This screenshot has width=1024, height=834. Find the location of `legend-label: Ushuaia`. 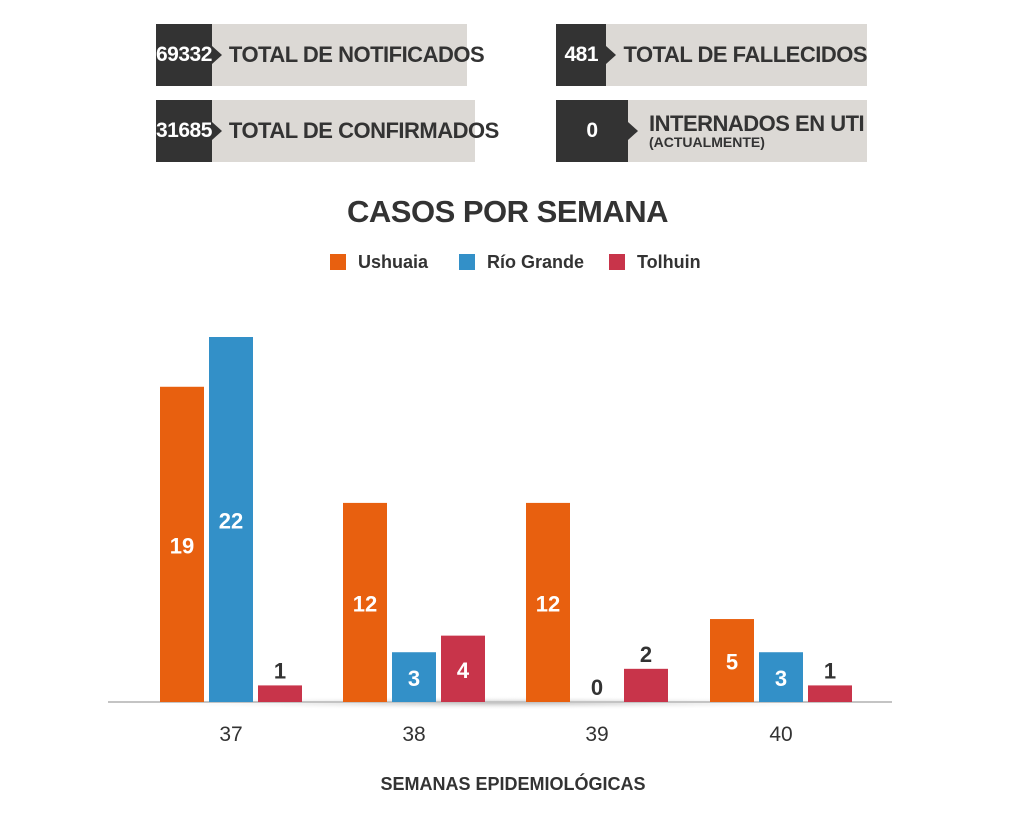

legend-label: Ushuaia is located at coordinates (393, 261).